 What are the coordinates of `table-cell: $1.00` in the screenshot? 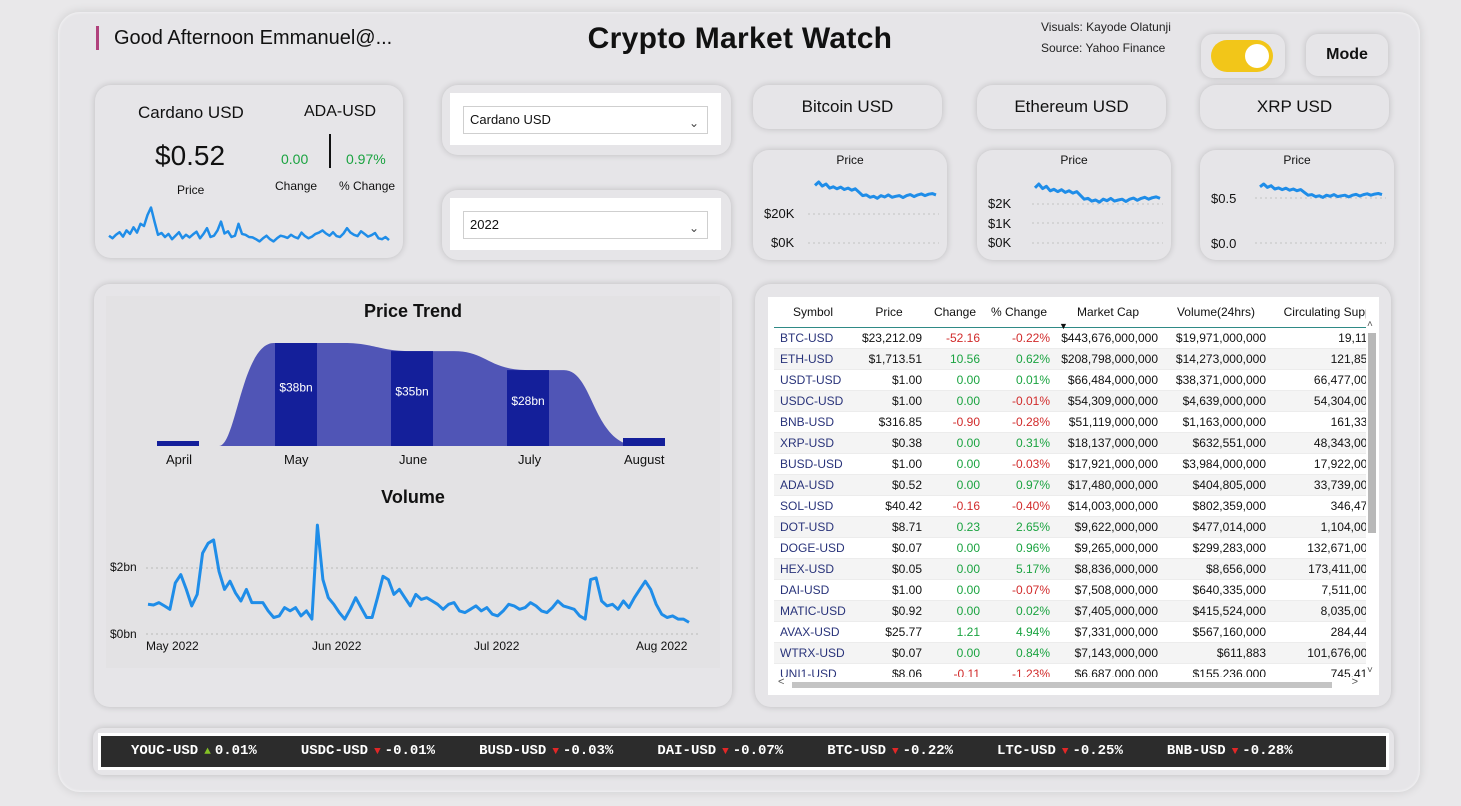 It's located at (889, 401).